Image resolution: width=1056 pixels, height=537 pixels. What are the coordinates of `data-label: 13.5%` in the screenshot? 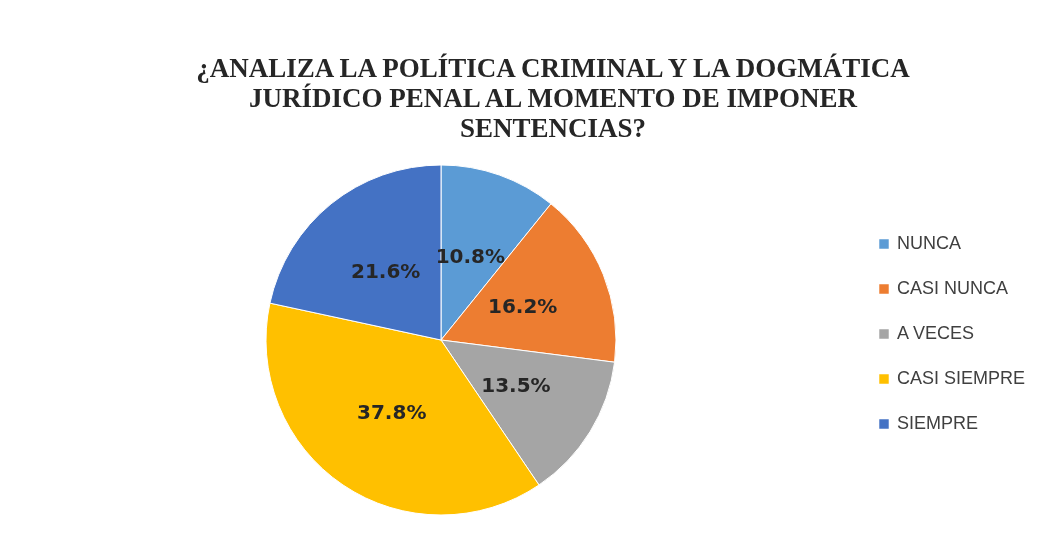 It's located at (516, 385).